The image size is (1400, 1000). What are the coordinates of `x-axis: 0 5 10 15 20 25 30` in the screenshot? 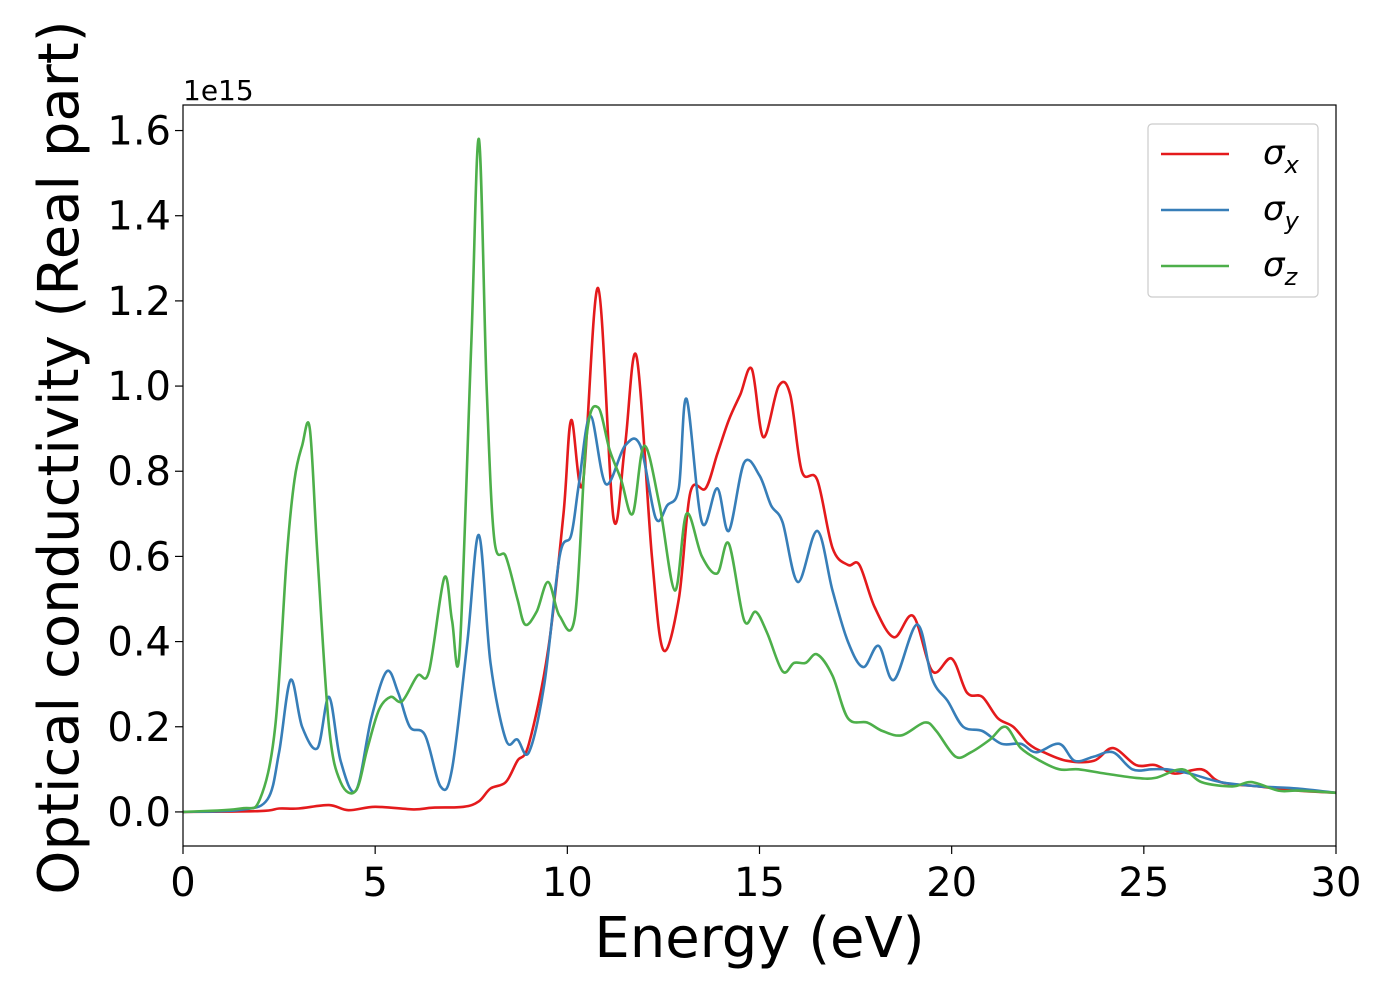 It's located at (765, 876).